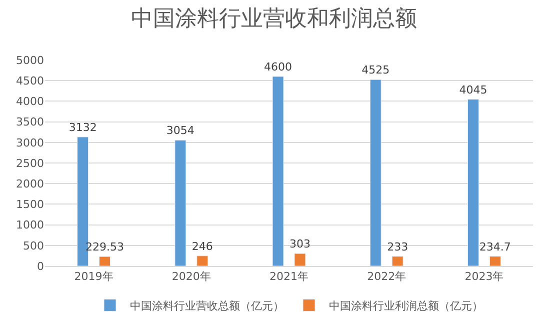 This screenshot has height=332, width=548. Describe the element at coordinates (30, 122) in the screenshot. I see `y-tick-label: 3500` at that location.